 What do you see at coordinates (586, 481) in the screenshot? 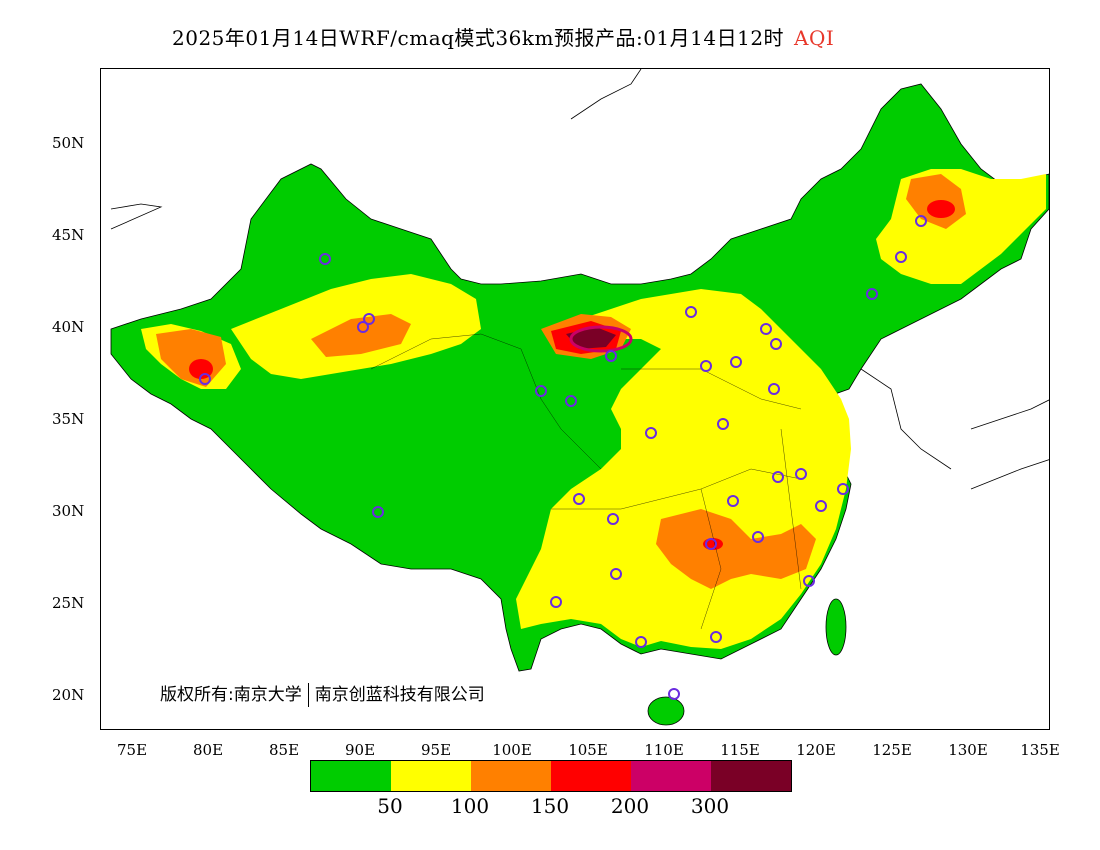
I see `province-borders` at bounding box center [586, 481].